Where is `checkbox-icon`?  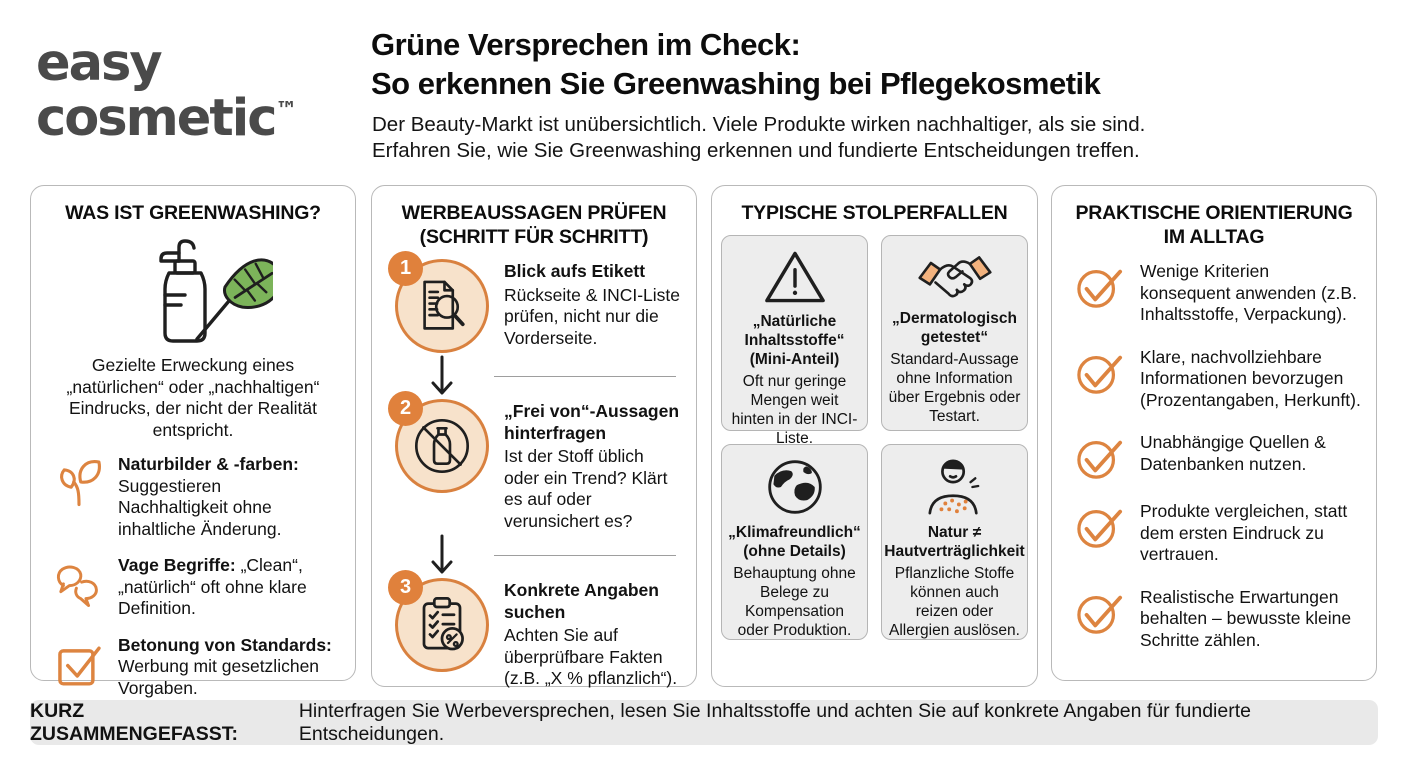 checkbox-icon is located at coordinates (79, 662).